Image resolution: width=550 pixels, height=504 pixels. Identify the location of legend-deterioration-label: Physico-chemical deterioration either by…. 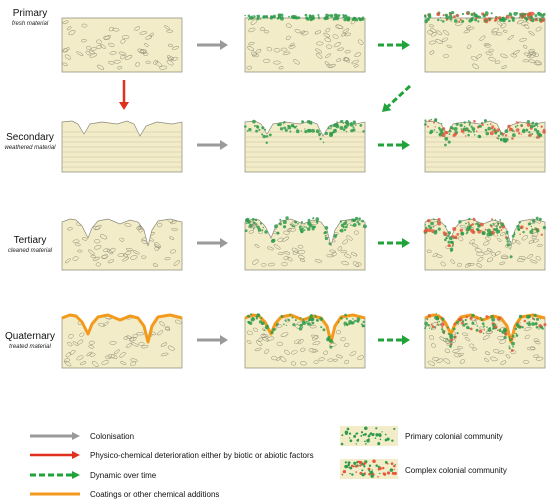
(202, 455).